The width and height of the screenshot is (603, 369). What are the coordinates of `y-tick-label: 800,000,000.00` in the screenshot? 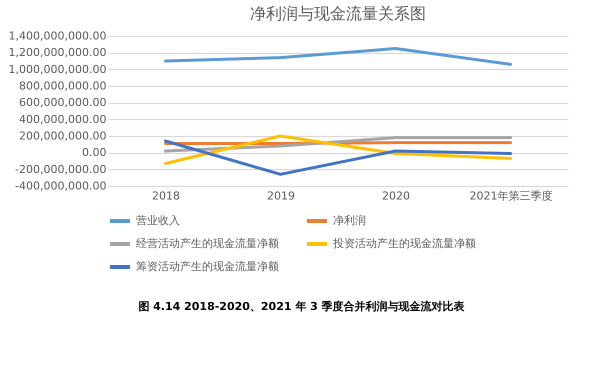 It's located at (62, 86).